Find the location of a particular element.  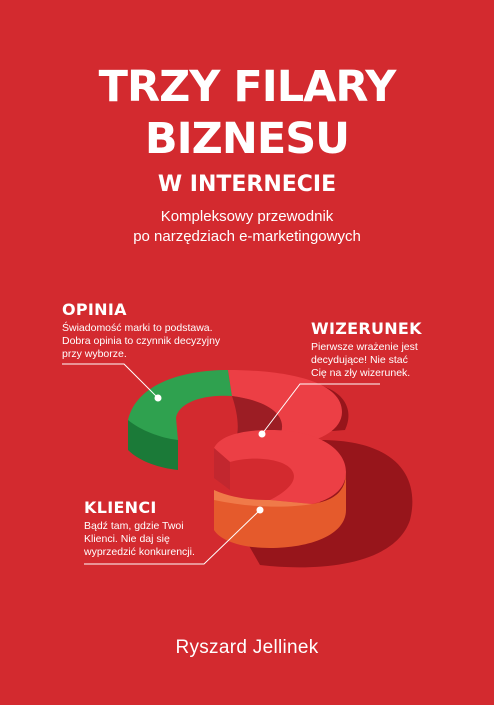

klienci-heading: KLIENCI is located at coordinates (120, 507).